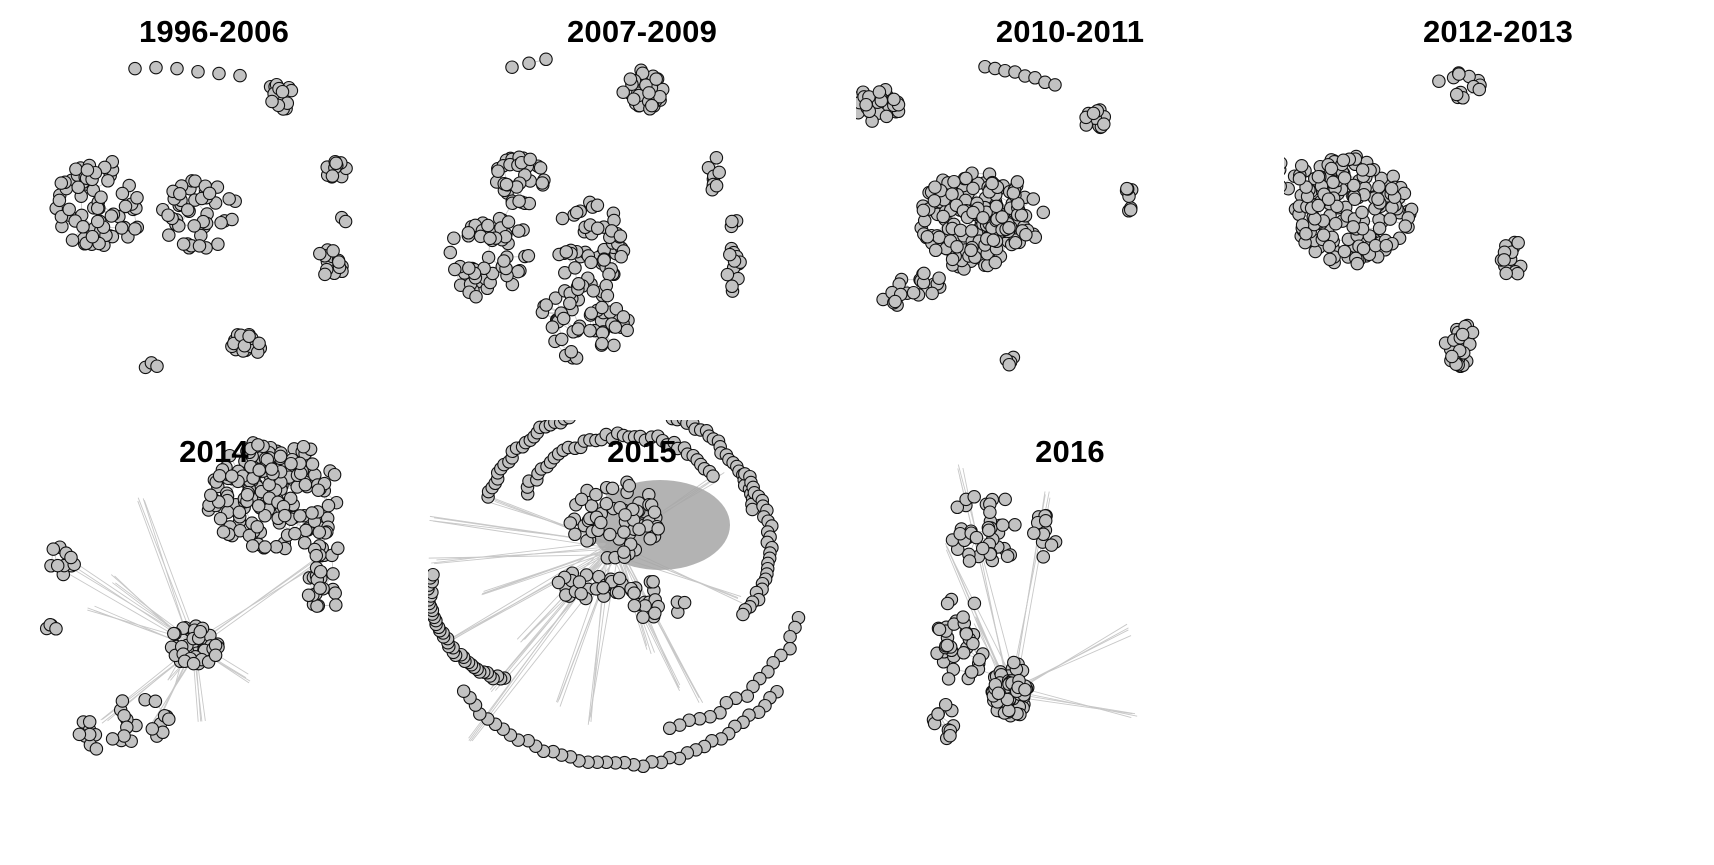 This screenshot has width=1714, height=865. Describe the element at coordinates (201, 217) in the screenshot. I see `network-graph-1996-2006` at that location.